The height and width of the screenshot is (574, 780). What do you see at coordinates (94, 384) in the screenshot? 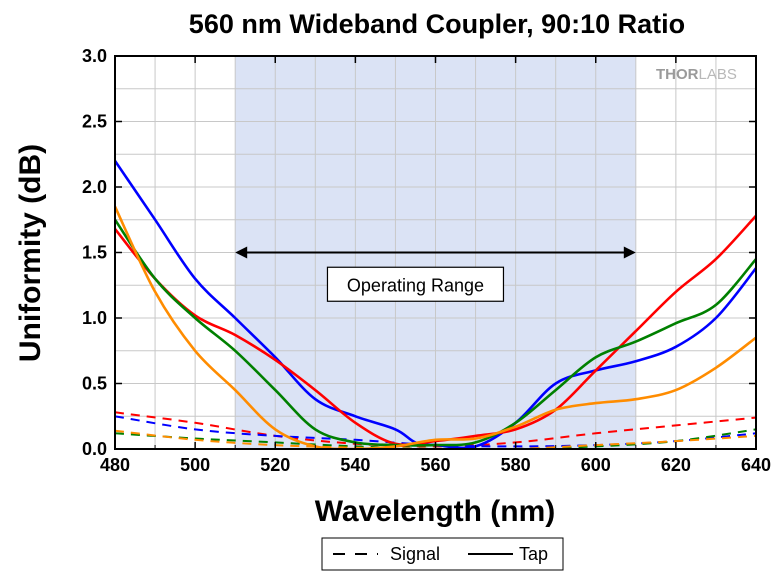
I see `y-tick-label: 0.5` at bounding box center [94, 384].